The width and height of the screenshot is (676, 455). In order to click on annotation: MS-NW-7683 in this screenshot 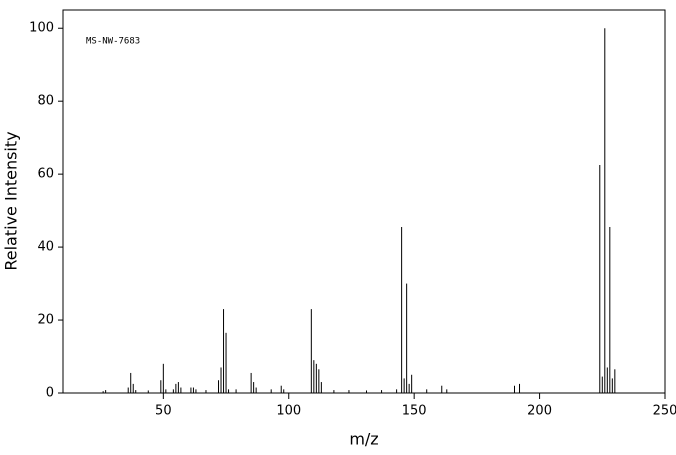, I will do `click(113, 42)`.